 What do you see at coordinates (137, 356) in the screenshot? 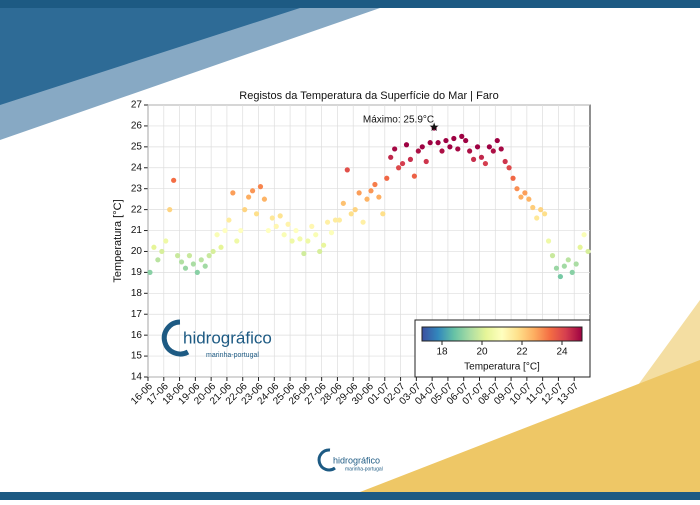
I see `y-tick-label: 15` at bounding box center [137, 356].